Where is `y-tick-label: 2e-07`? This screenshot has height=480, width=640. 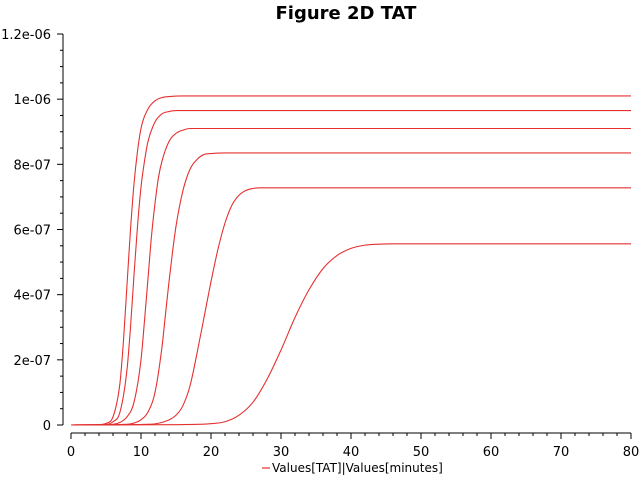 y-tick-label: 2e-07 is located at coordinates (32, 361).